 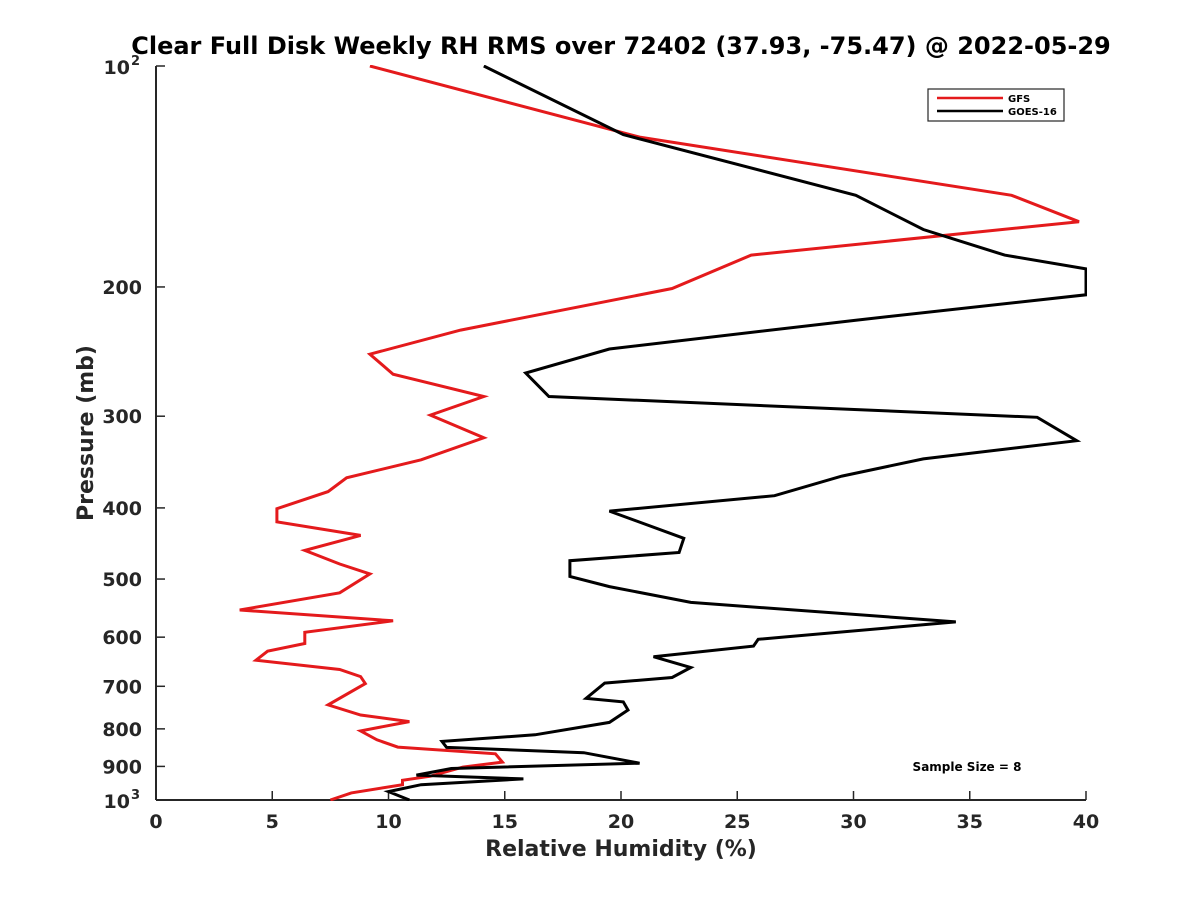 What do you see at coordinates (122, 730) in the screenshot?
I see `y-tick-label: 800` at bounding box center [122, 730].